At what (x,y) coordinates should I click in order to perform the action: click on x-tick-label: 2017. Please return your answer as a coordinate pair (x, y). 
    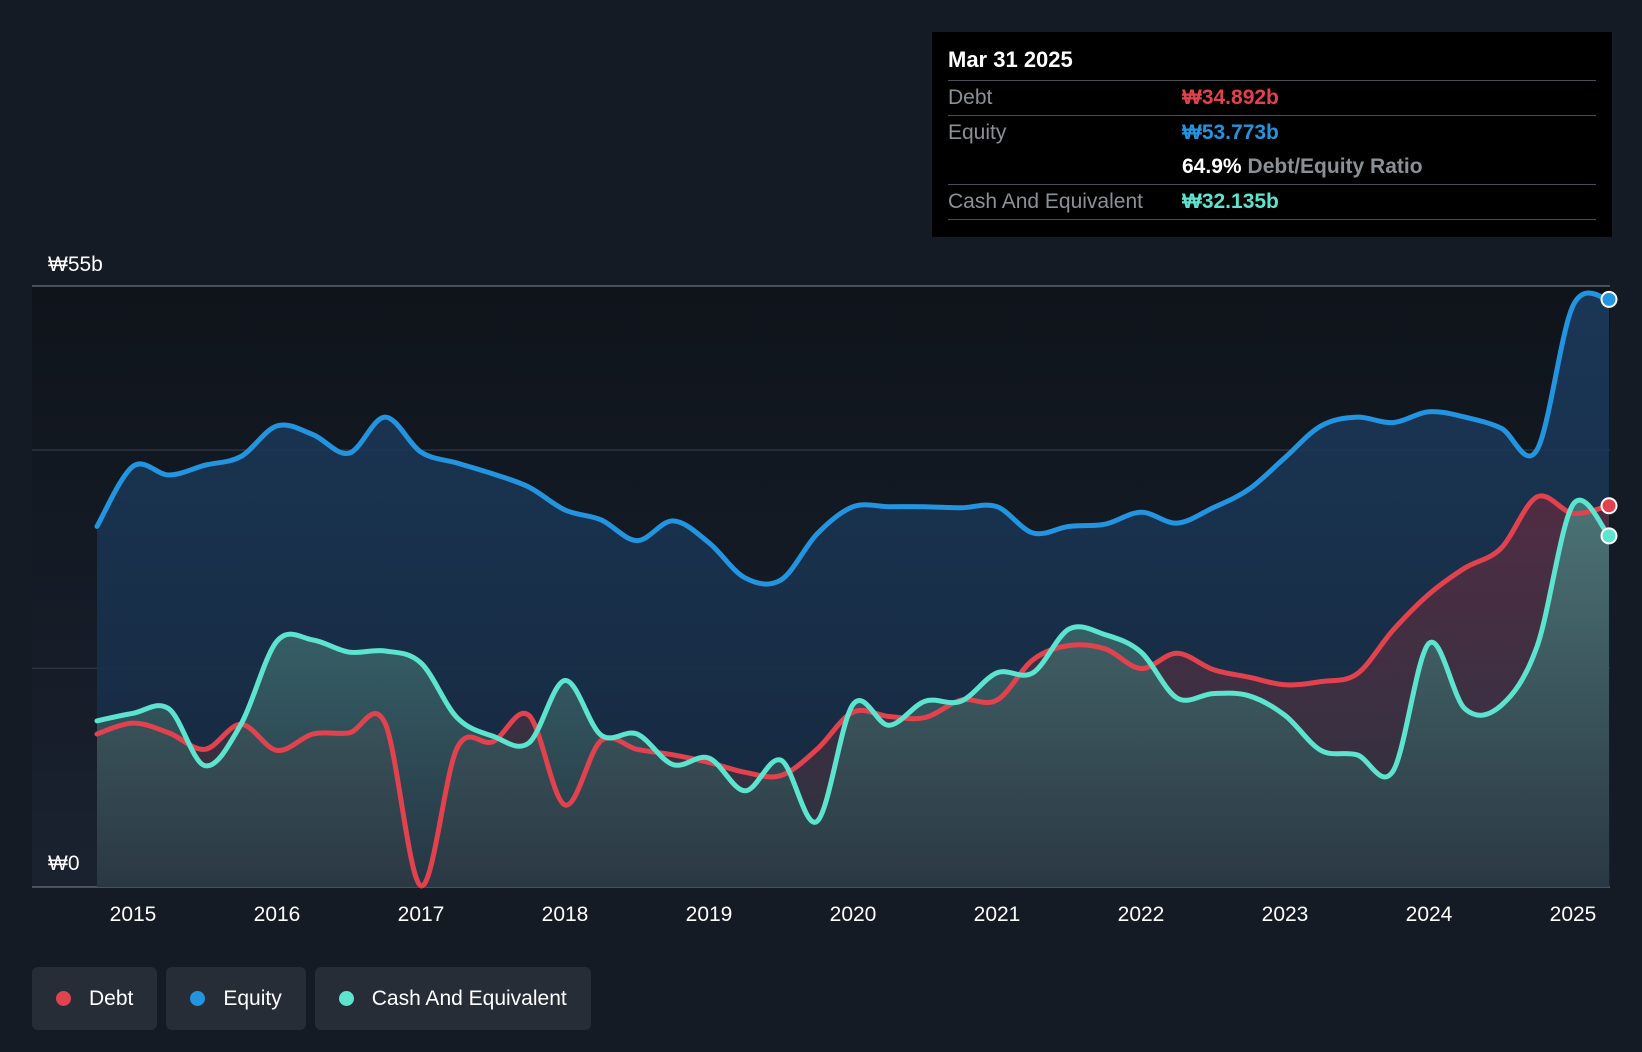
    Looking at the image, I should click on (421, 914).